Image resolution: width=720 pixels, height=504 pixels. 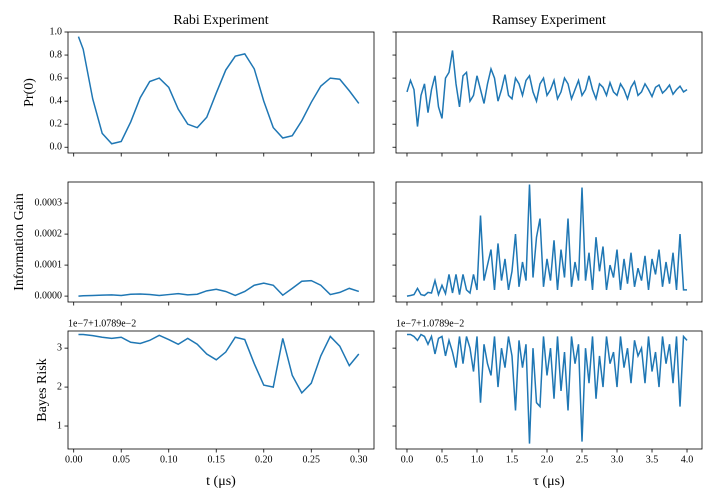 What do you see at coordinates (617, 459) in the screenshot?
I see `x-tick-label: 3.0` at bounding box center [617, 459].